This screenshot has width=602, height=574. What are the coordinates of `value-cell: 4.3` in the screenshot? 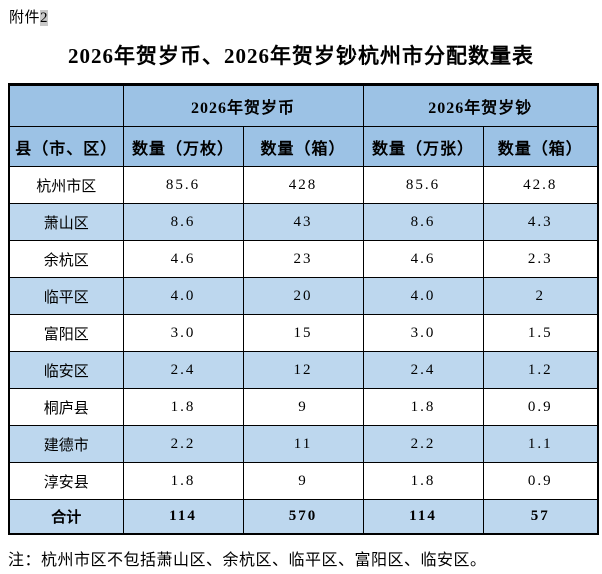 It's located at (540, 222).